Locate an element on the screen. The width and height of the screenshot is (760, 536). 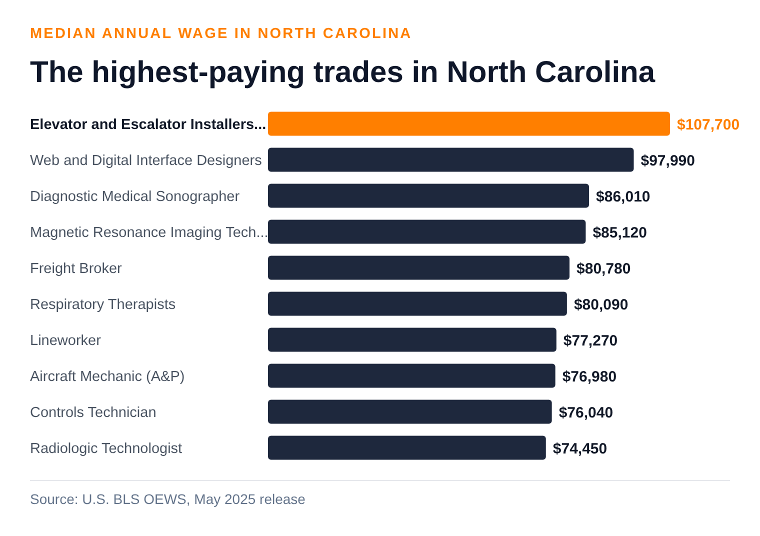
y-tick-label: Diagnostic Medical Sonographer is located at coordinates (135, 197).